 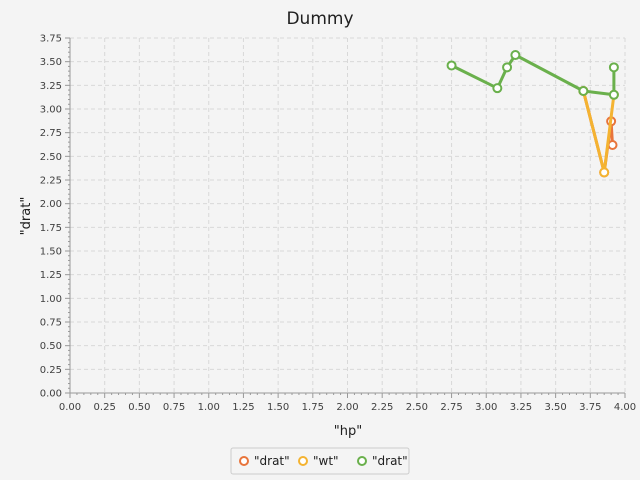 What do you see at coordinates (51, 370) in the screenshot?
I see `y-tick-label: 0.25` at bounding box center [51, 370].